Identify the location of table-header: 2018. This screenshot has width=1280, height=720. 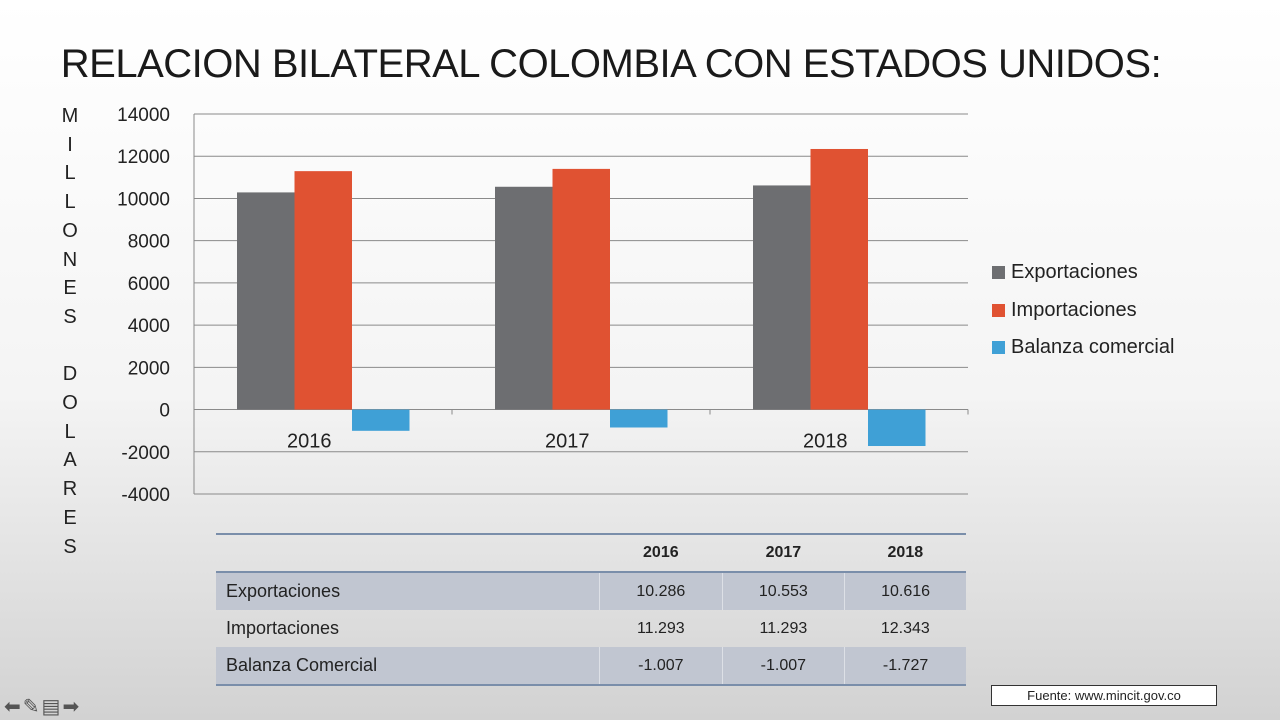
(905, 552).